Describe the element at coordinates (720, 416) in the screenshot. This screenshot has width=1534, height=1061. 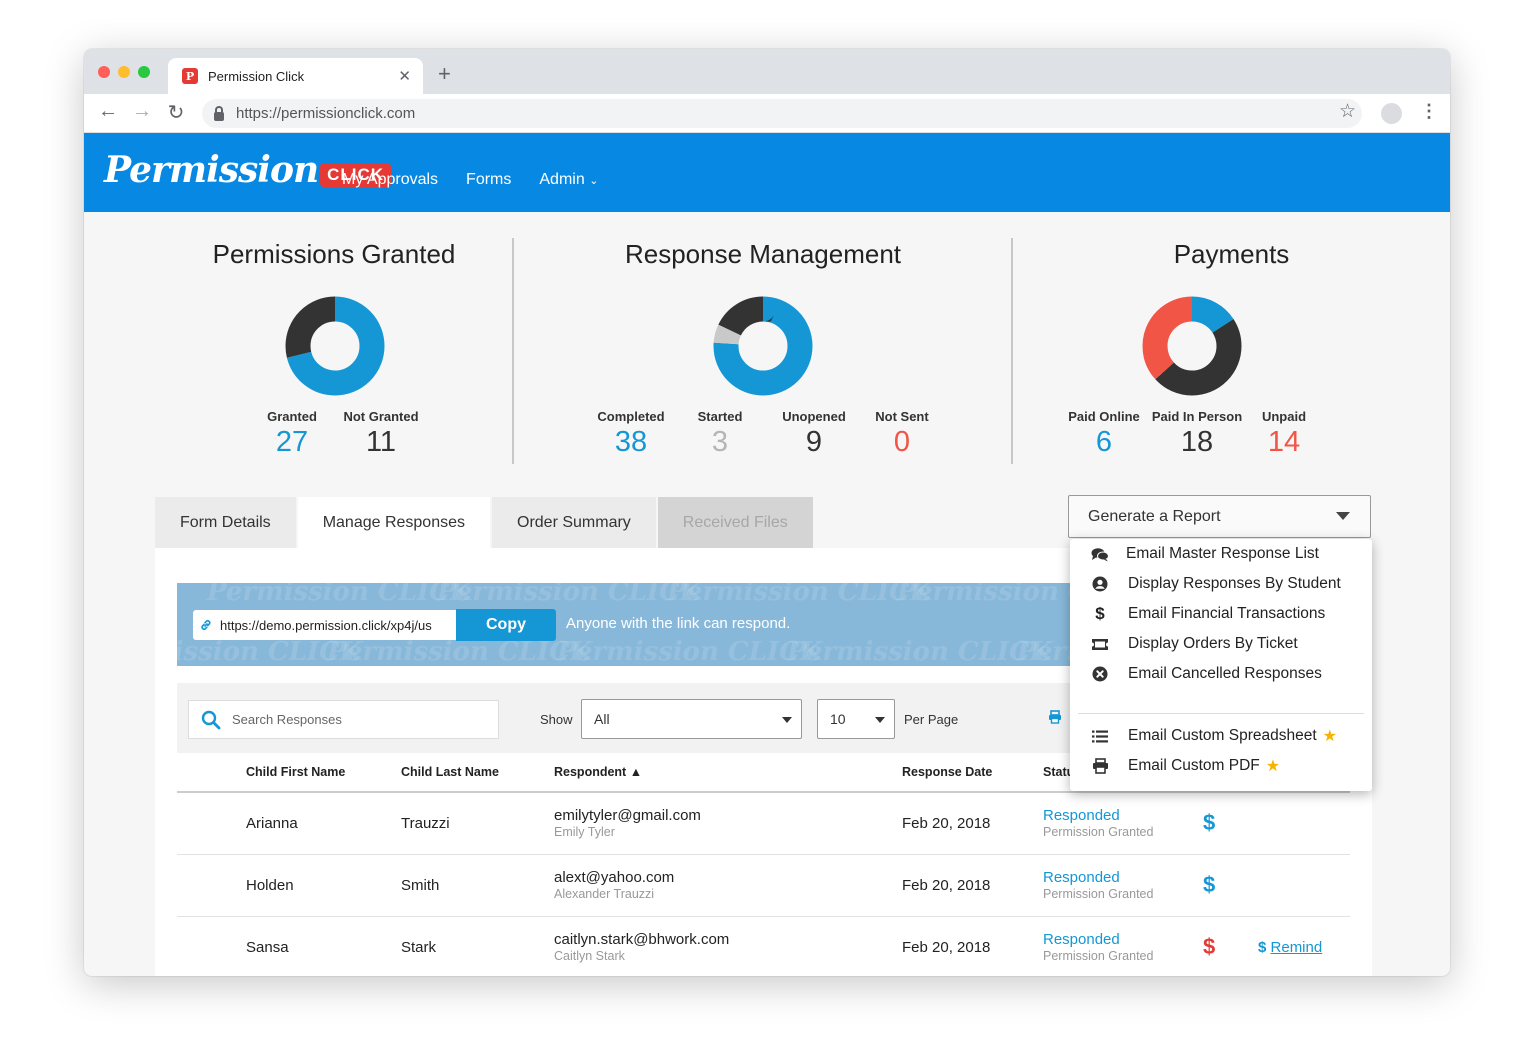
I see `metric-label: Started` at that location.